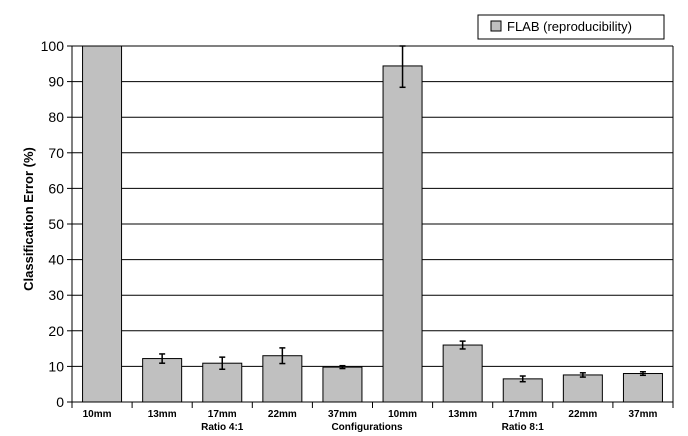 The image size is (688, 436). What do you see at coordinates (56, 260) in the screenshot?
I see `y-tick-label: 40` at bounding box center [56, 260].